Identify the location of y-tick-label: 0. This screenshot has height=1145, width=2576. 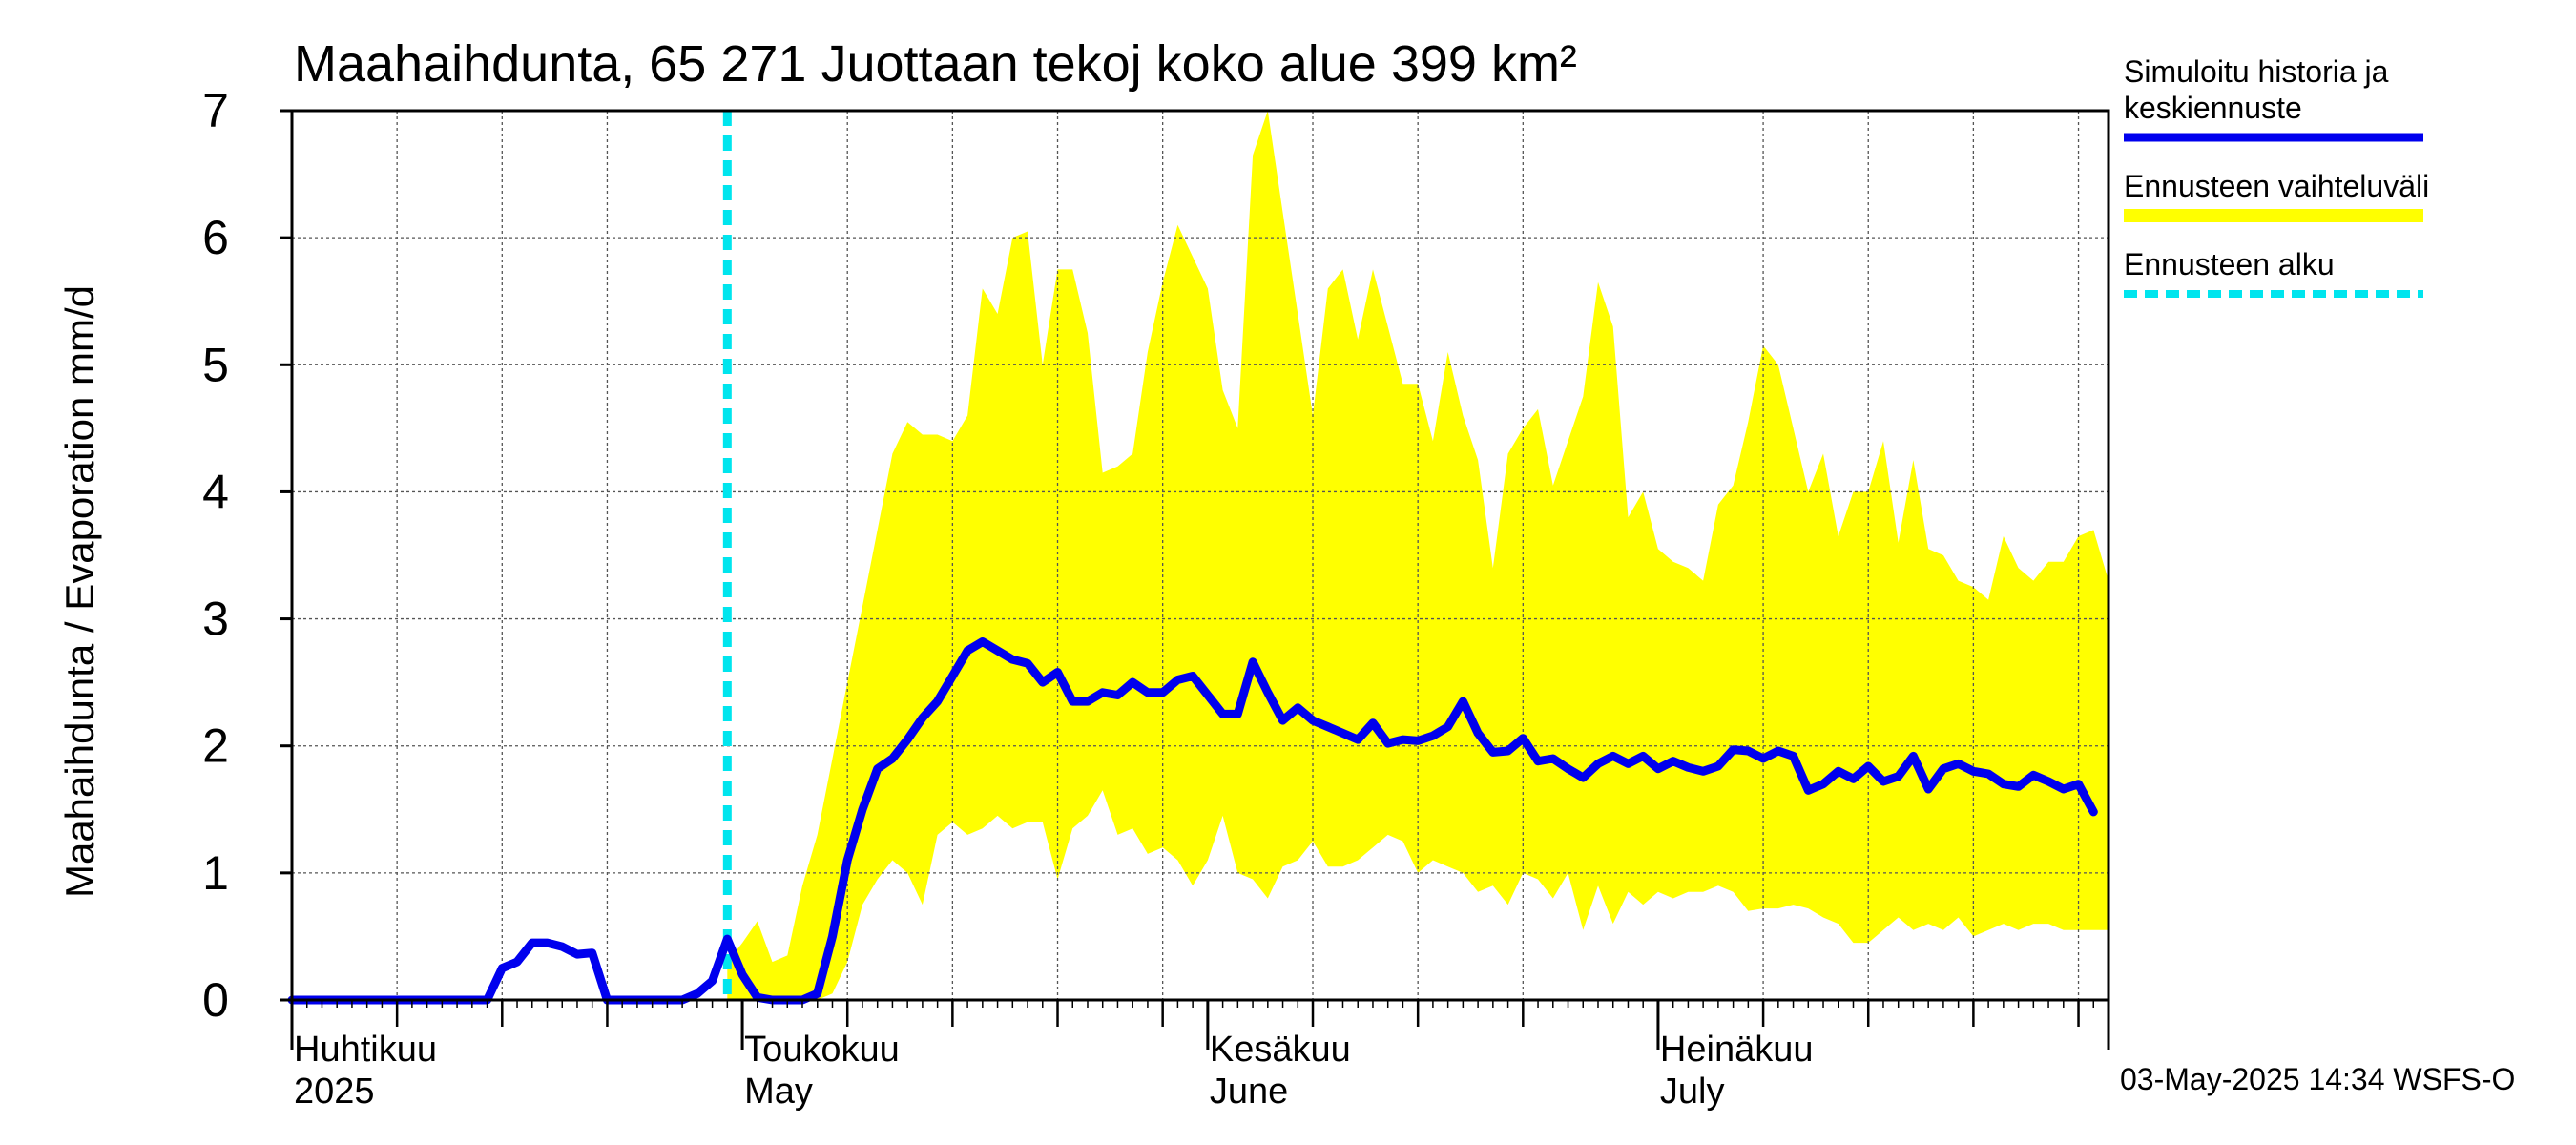
(215, 1000).